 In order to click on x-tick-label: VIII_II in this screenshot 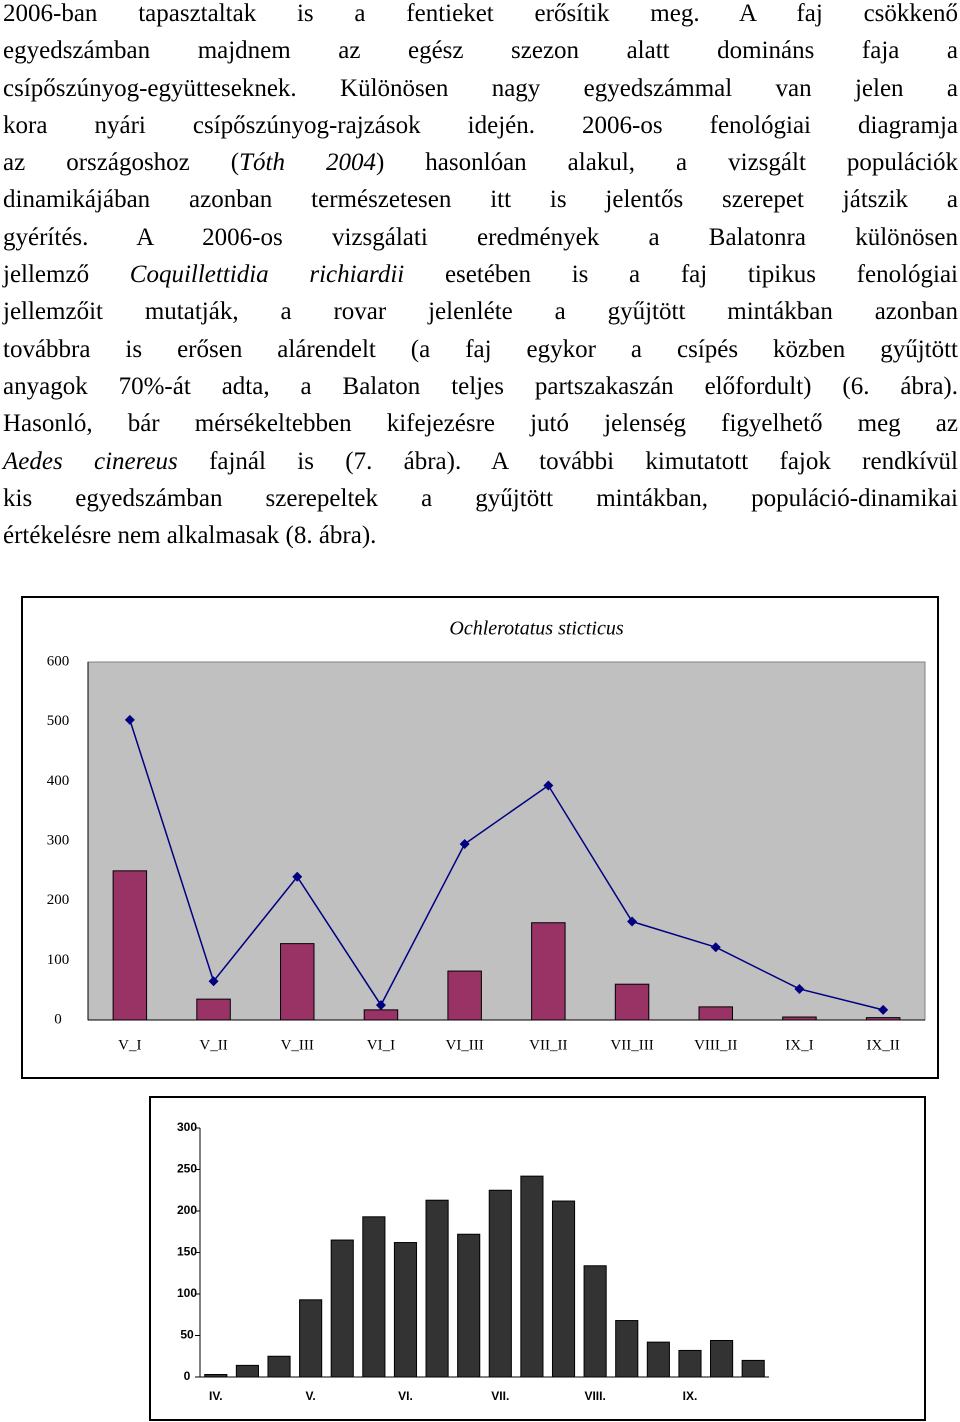, I will do `click(715, 1045)`.